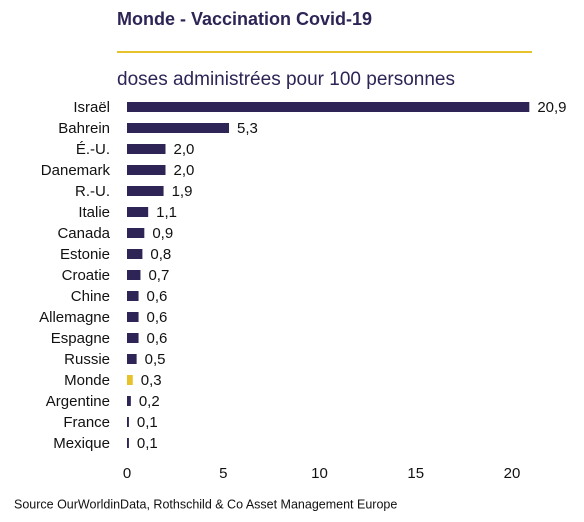 This screenshot has width=584, height=522. What do you see at coordinates (286, 79) in the screenshot?
I see `chart-subtitle: doses administrées pour 100 personnes` at bounding box center [286, 79].